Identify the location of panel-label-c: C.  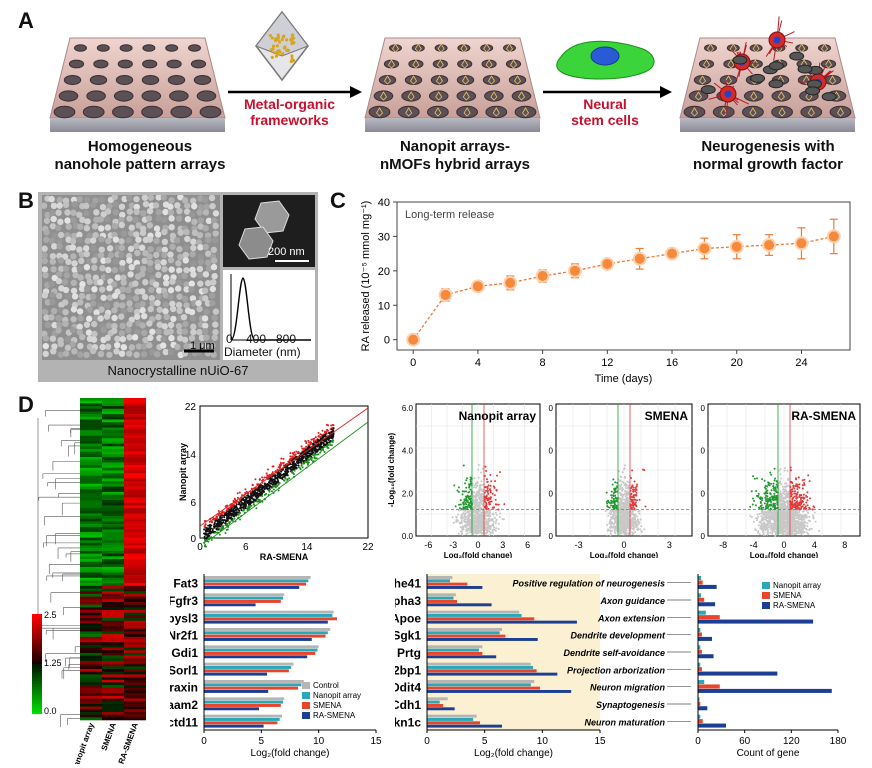
(338, 200).